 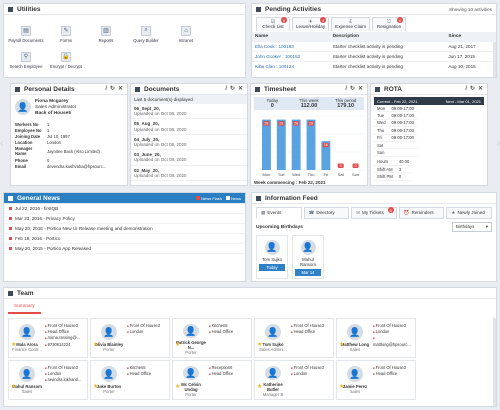 I want to click on documents-subtitle: Last 5 document(s) displayed, so click(x=189, y=99).